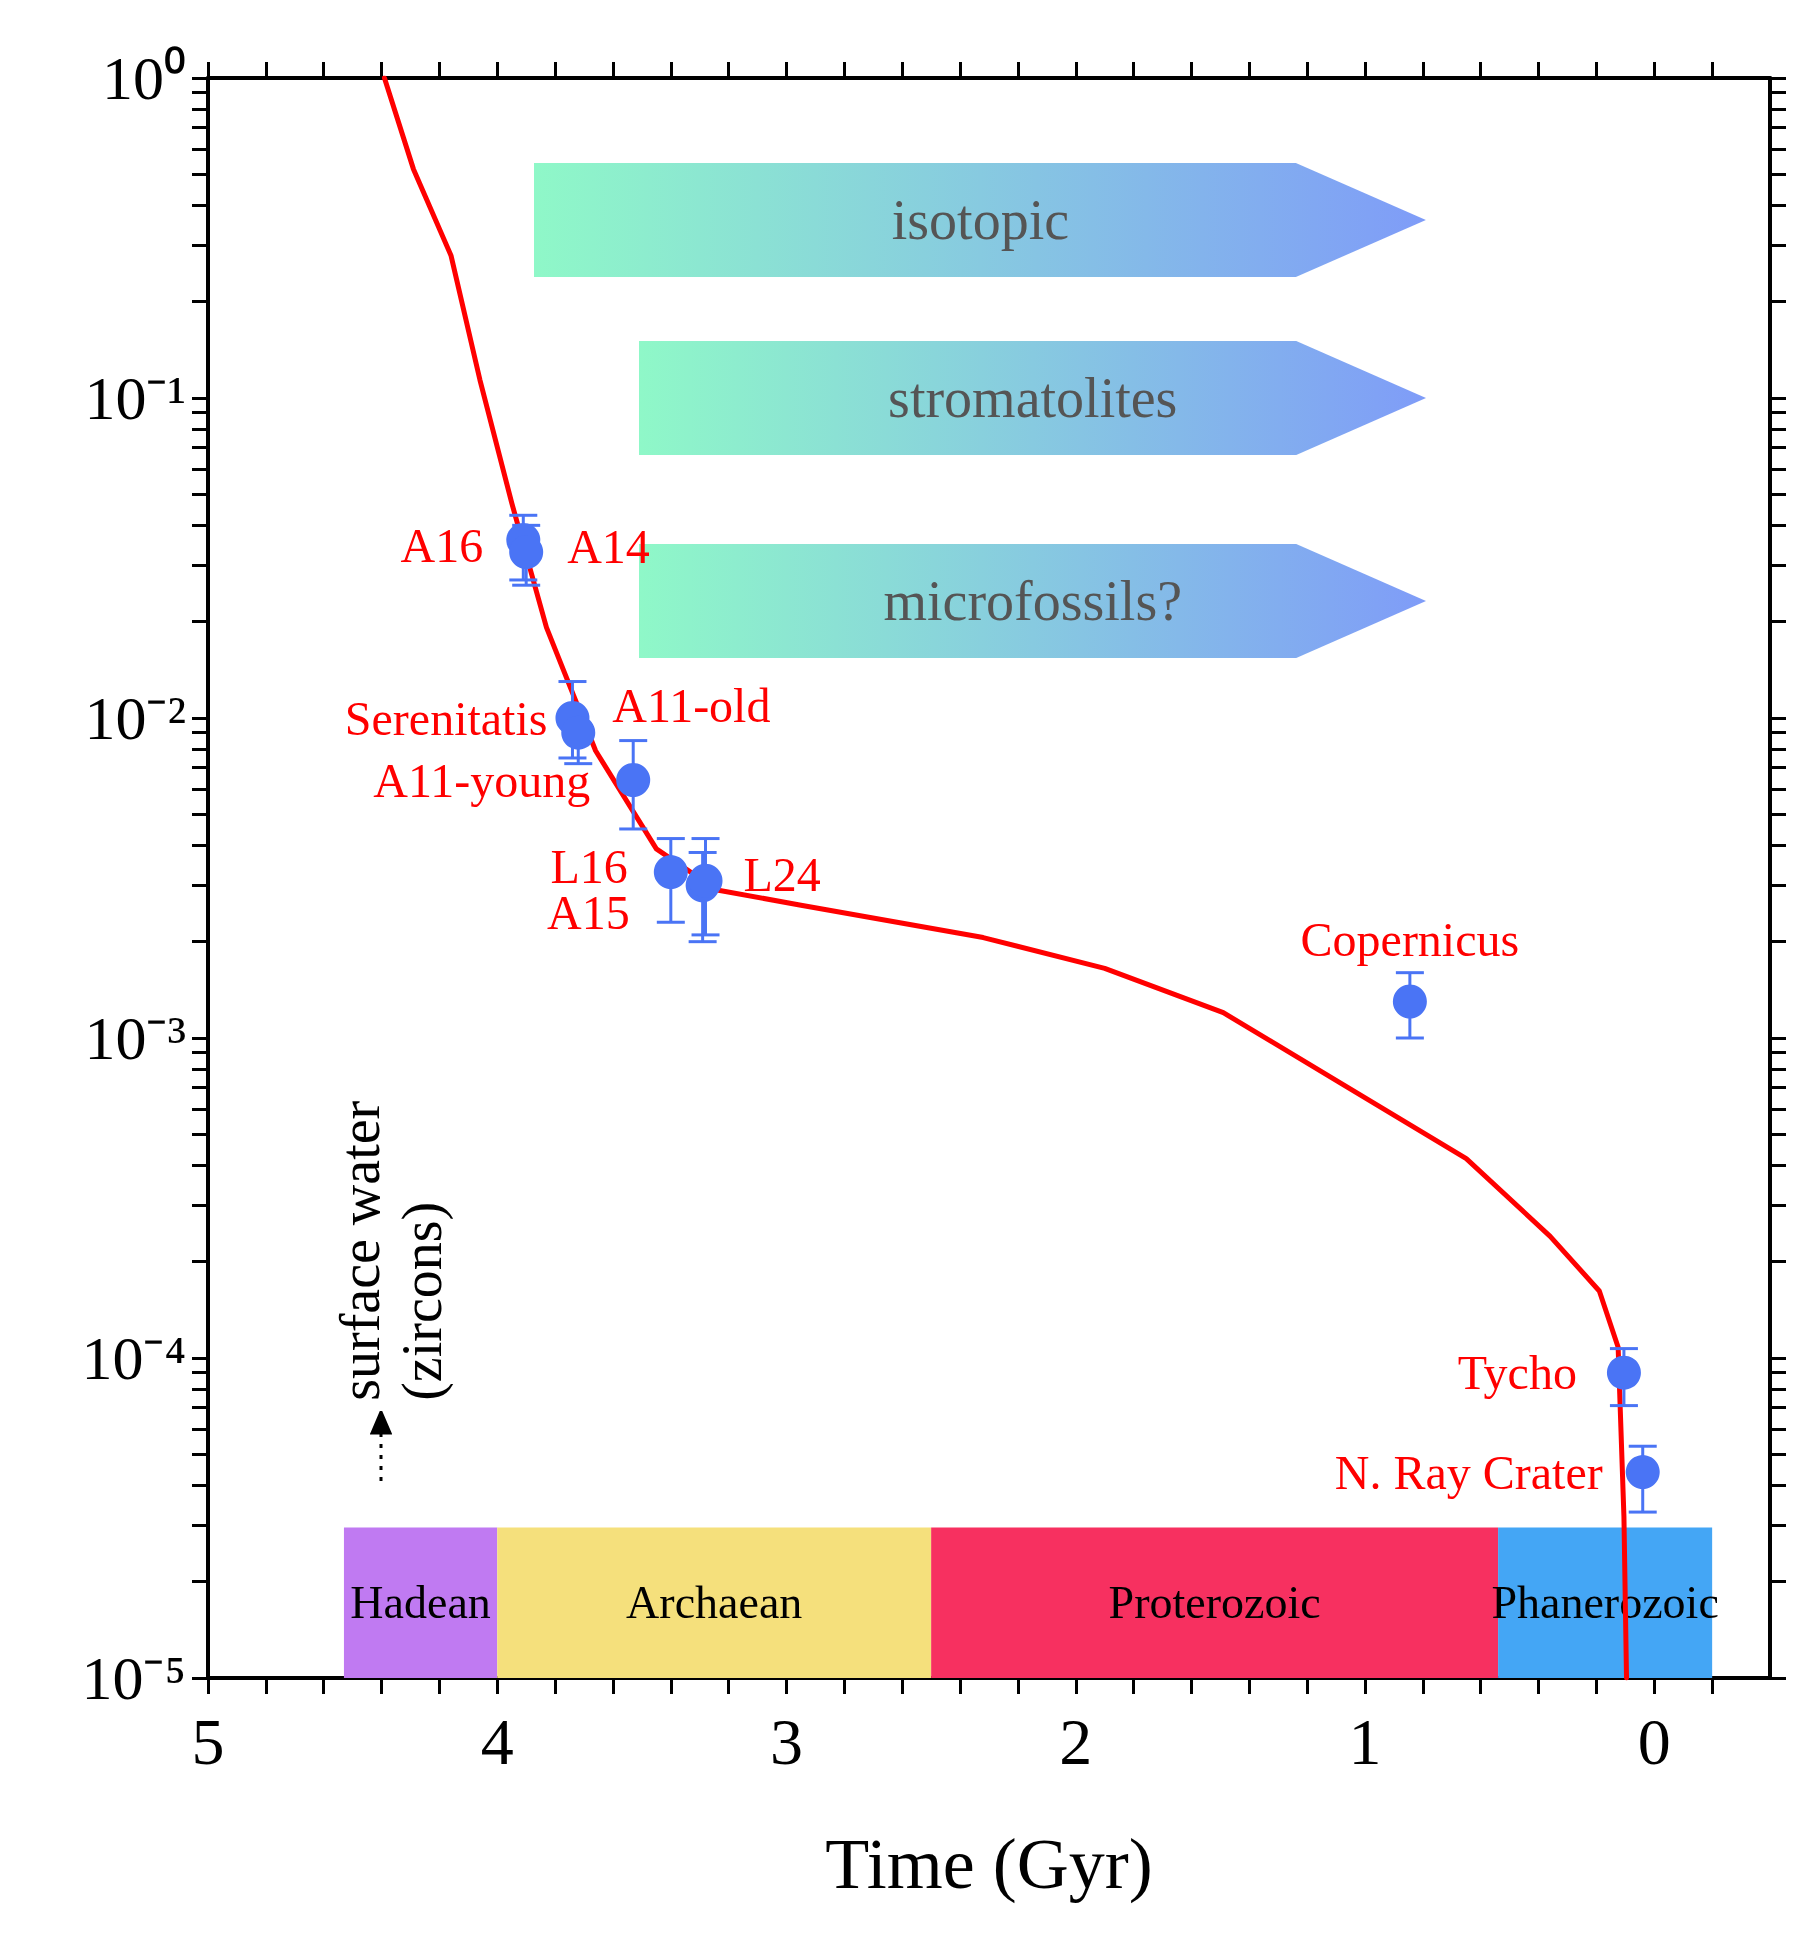  I want to click on annotation: Copernicus, so click(1410, 940).